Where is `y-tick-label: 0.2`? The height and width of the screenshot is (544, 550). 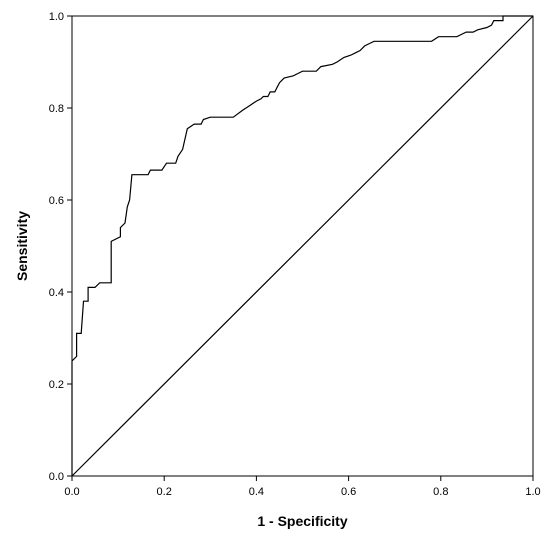
y-tick-label: 0.2 is located at coordinates (56, 385).